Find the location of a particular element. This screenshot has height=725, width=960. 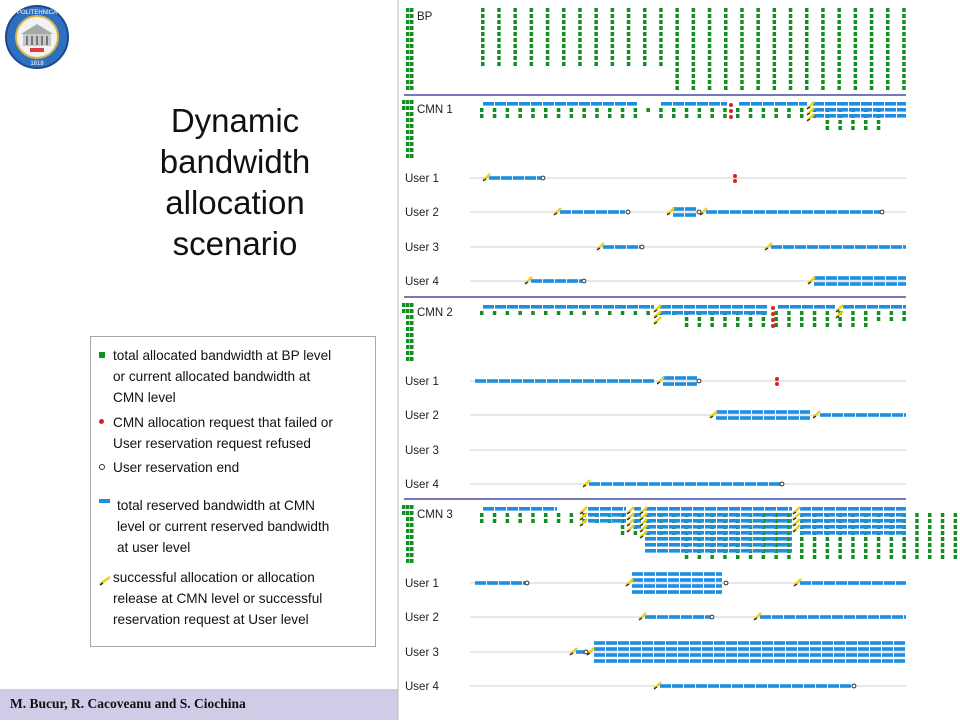

cmn-label: CMN 1 is located at coordinates (435, 110).